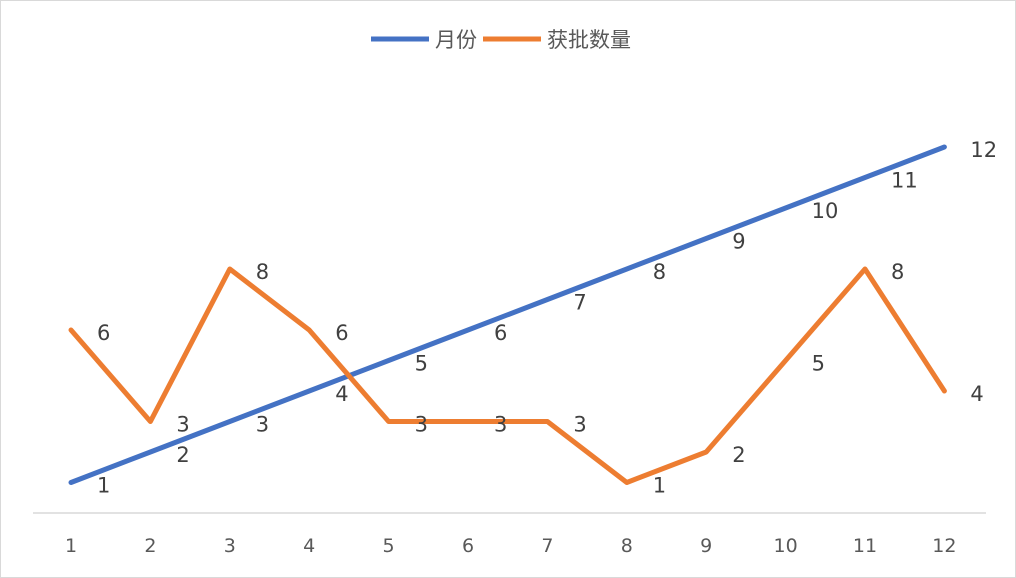  I want to click on x-tick-label: 5, so click(389, 546).